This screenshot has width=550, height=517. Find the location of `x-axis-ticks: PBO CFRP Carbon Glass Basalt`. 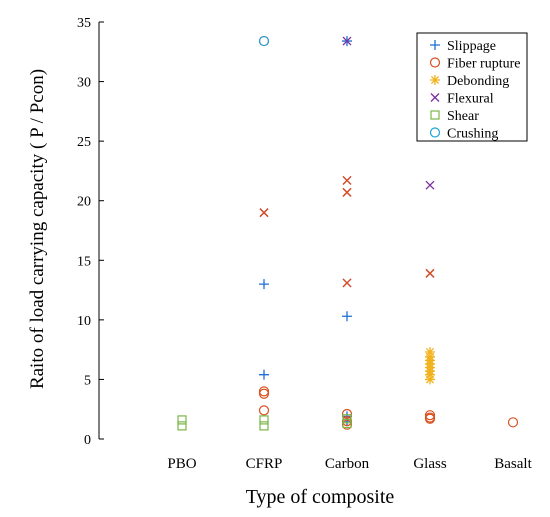

x-axis-ticks: PBO CFRP Carbon Glass Basalt is located at coordinates (349, 464).